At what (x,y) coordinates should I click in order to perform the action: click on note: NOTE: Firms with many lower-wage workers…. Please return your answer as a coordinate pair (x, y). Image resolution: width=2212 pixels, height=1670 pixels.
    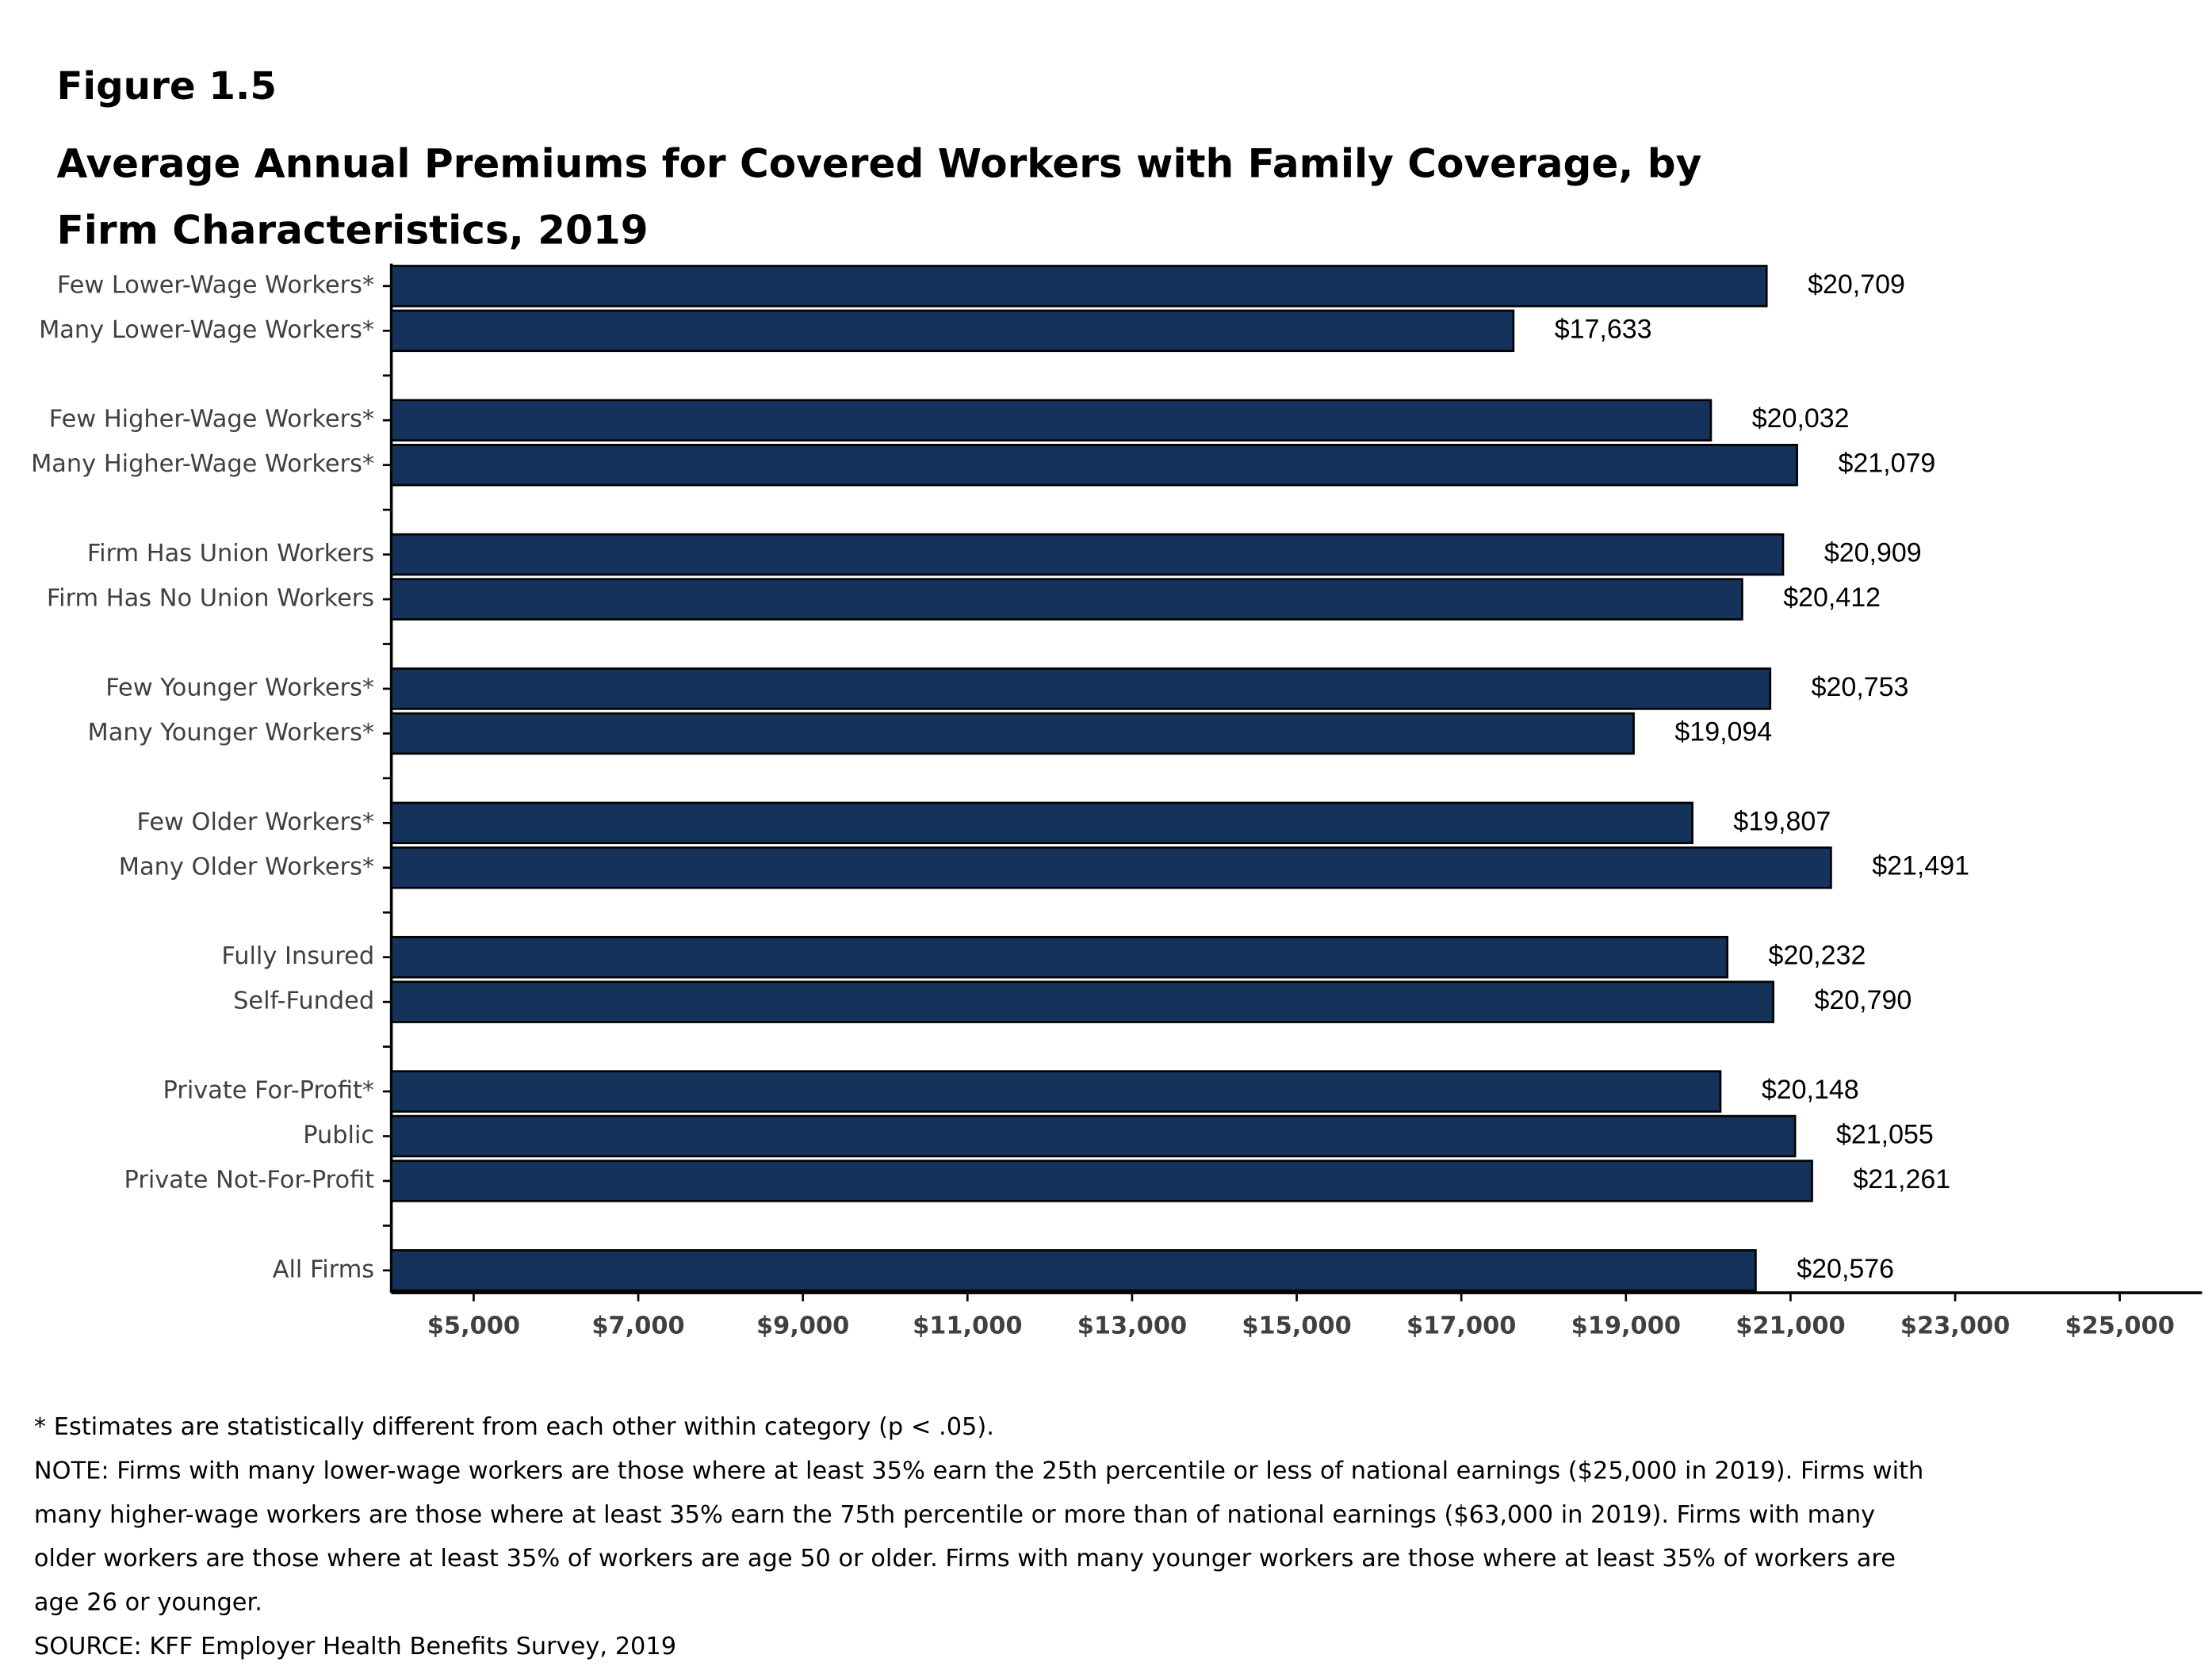
    Looking at the image, I should click on (979, 1537).